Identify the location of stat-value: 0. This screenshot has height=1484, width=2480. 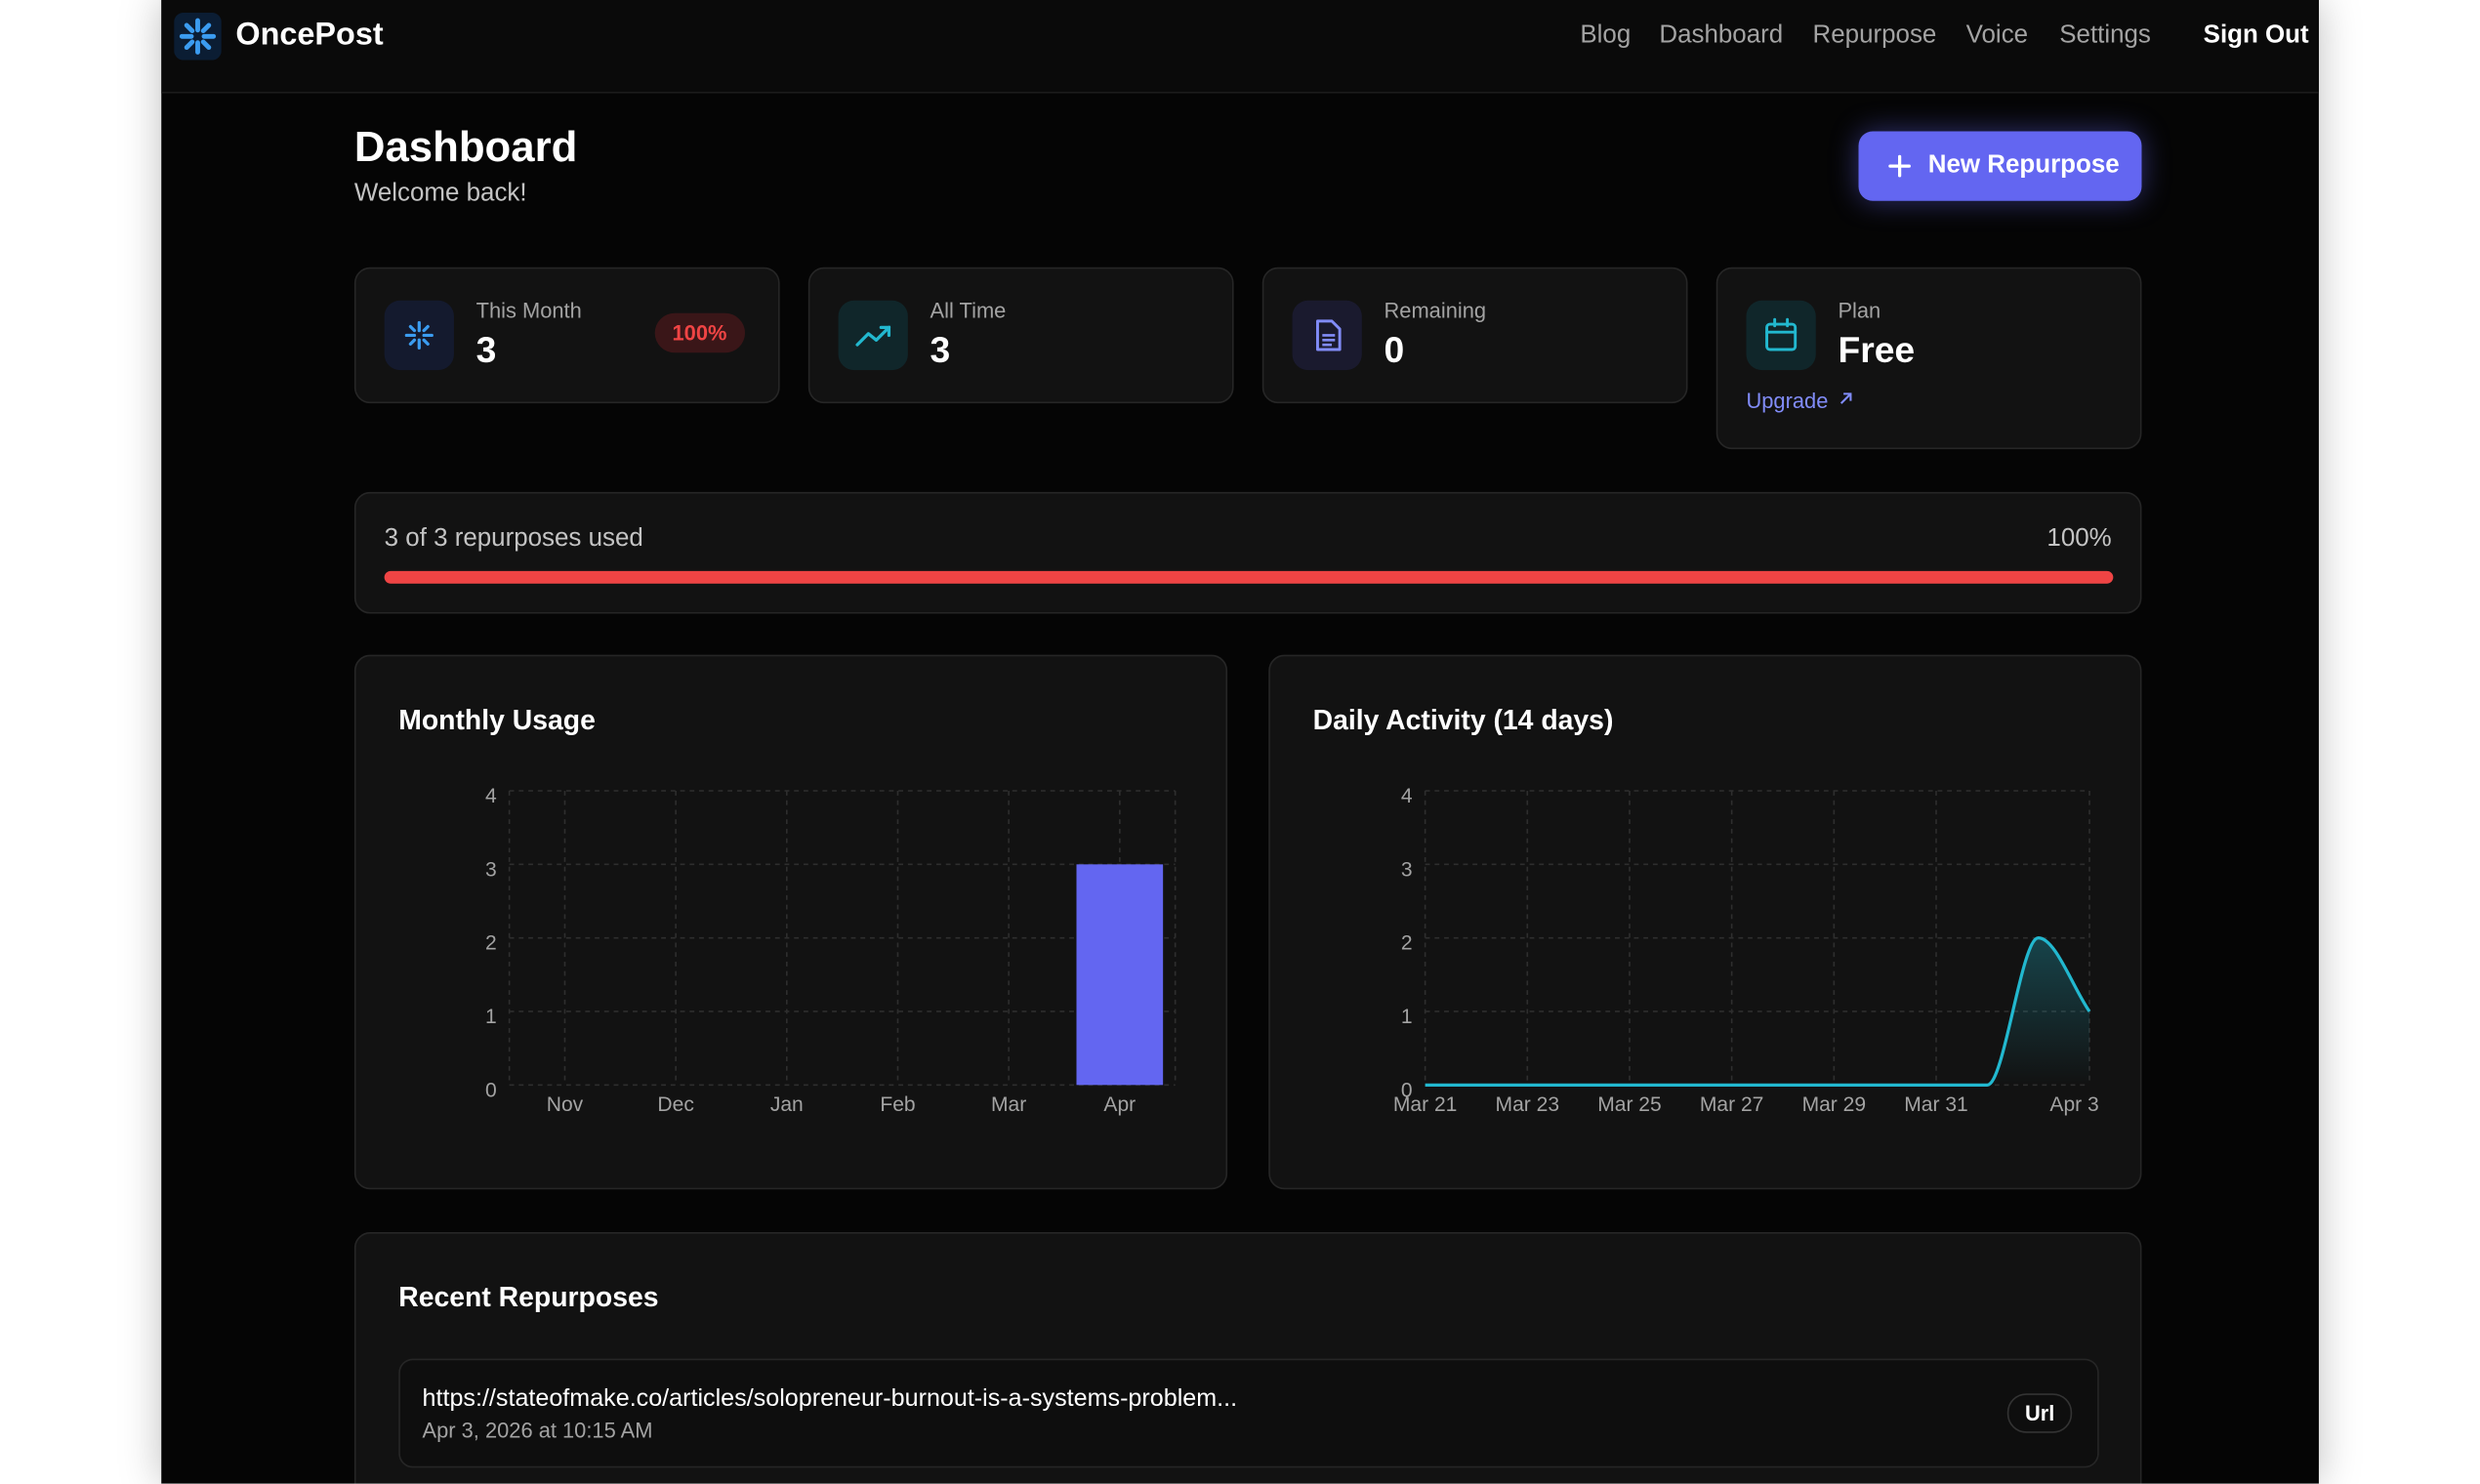
(1394, 350).